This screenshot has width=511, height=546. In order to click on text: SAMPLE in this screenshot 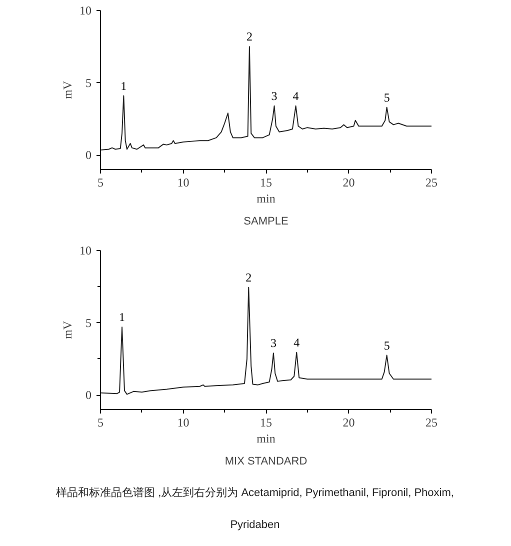, I will do `click(266, 222)`.